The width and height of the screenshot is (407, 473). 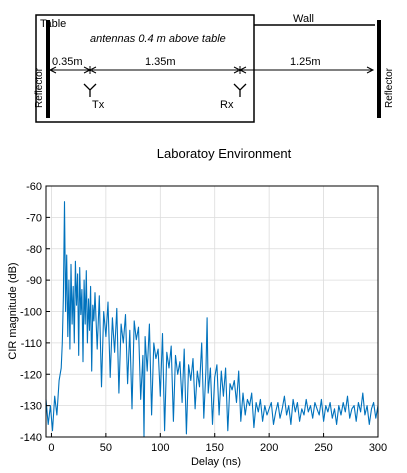 What do you see at coordinates (323, 448) in the screenshot?
I see `x-tick-label: 250` at bounding box center [323, 448].